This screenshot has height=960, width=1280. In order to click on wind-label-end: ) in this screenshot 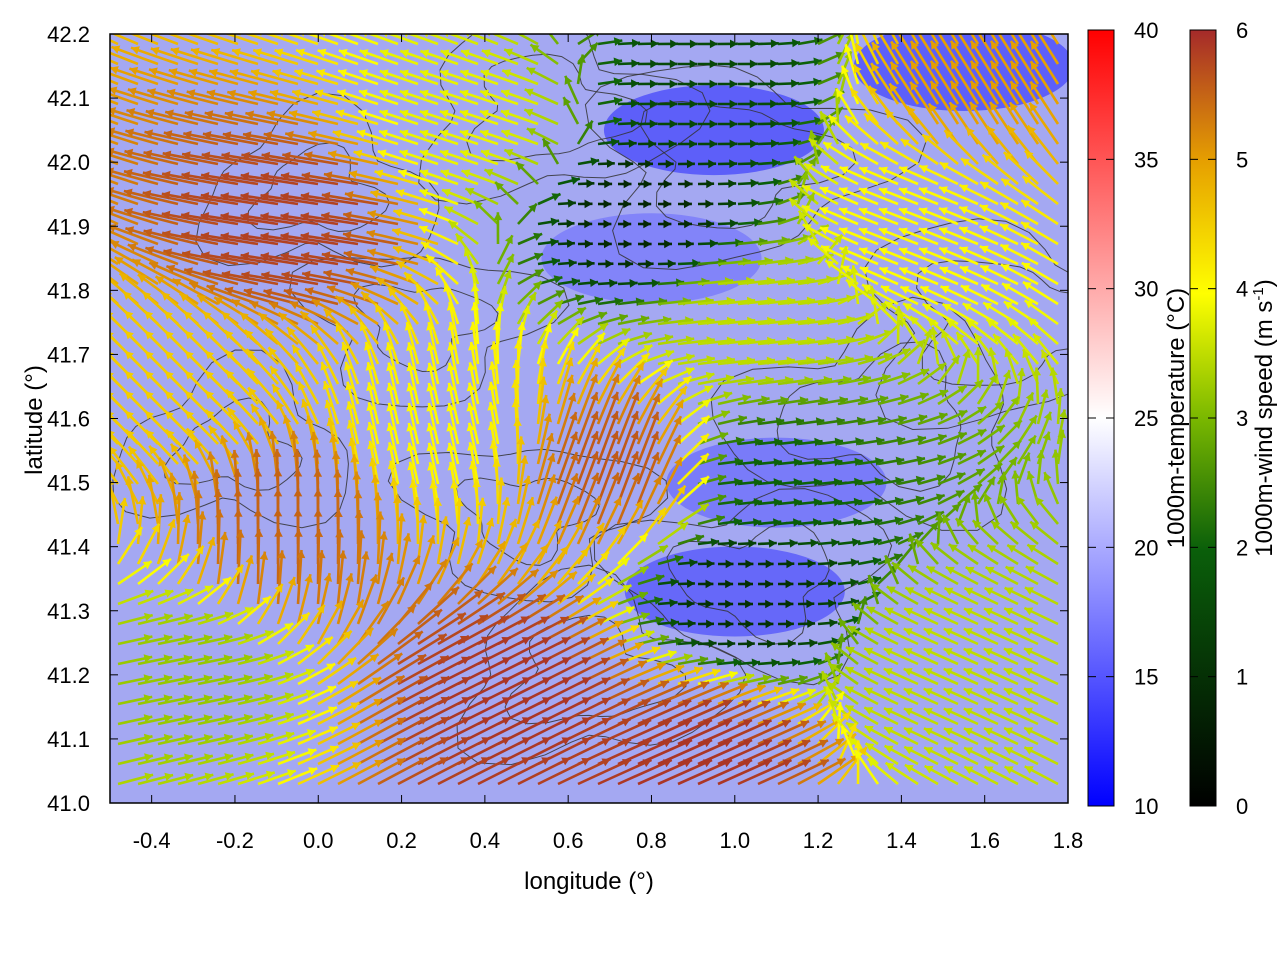, I will do `click(1264, 283)`.